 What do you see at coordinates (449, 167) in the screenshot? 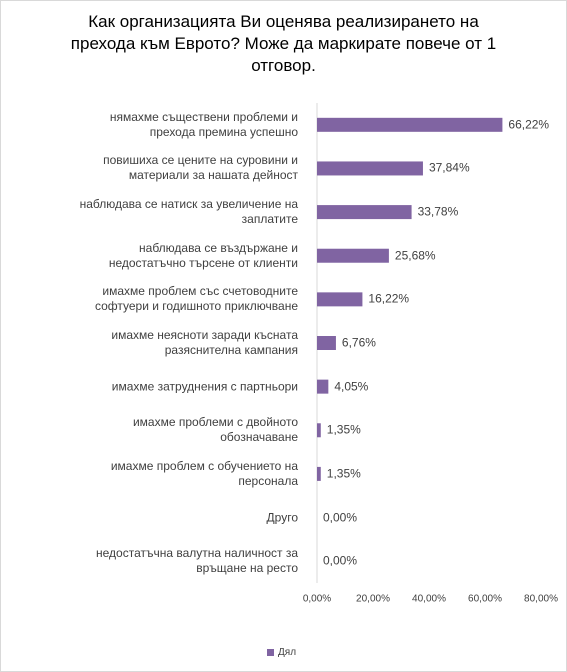
I see `value-label: 37,84%` at bounding box center [449, 167].